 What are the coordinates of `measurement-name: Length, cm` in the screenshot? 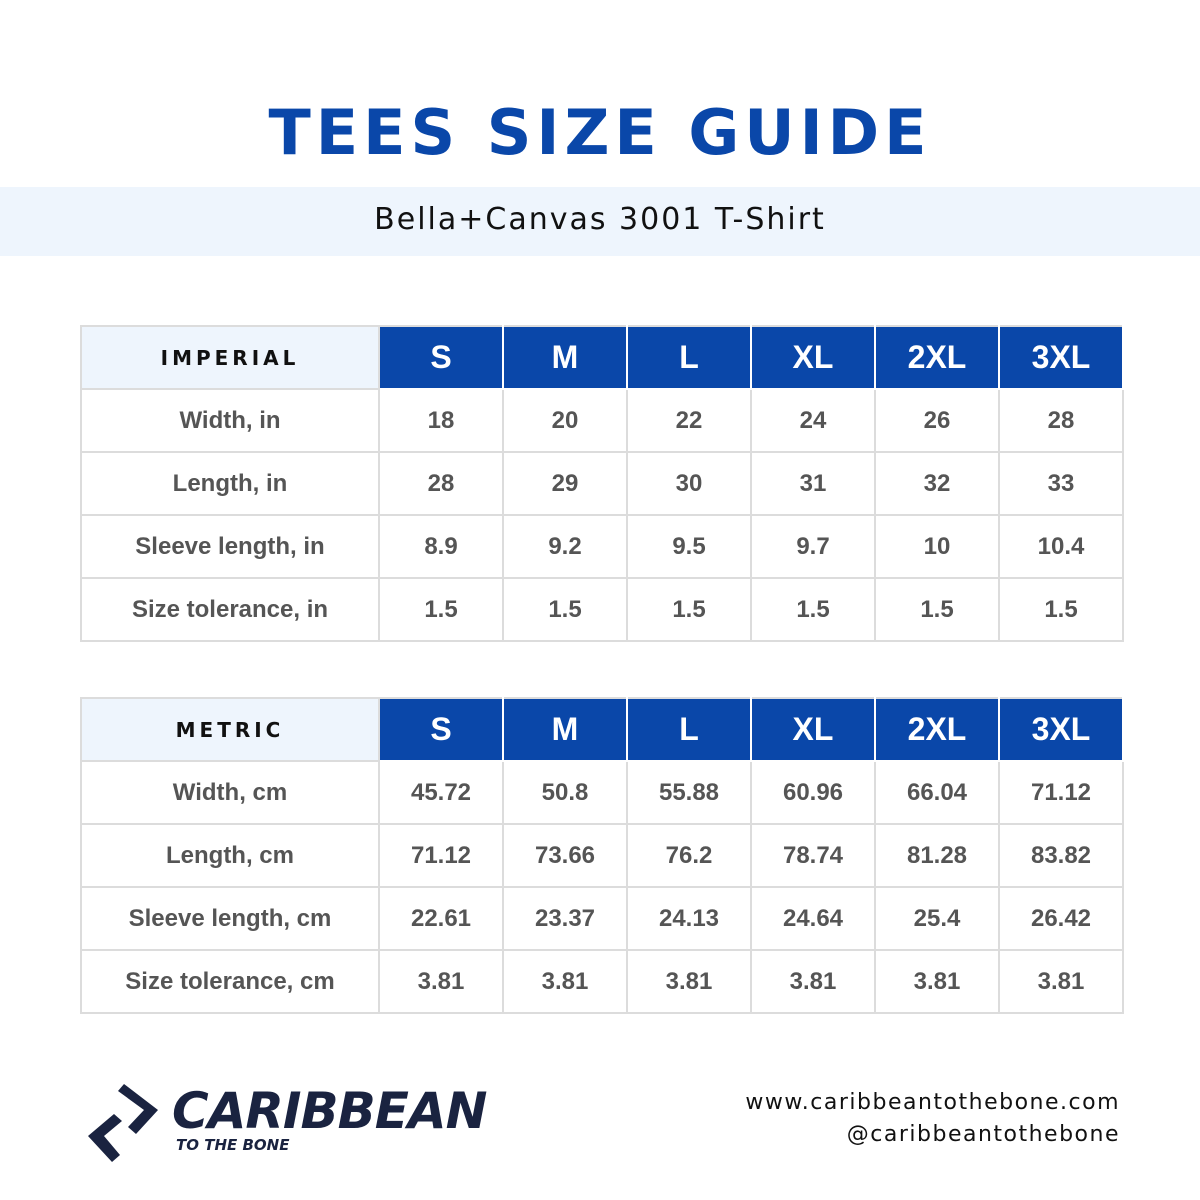 It's located at (230, 855).